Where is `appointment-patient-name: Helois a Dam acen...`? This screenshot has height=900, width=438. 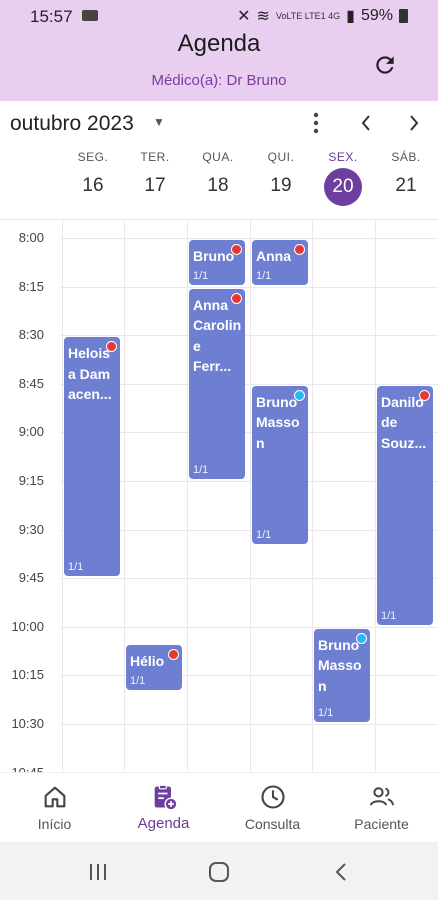 appointment-patient-name: Helois a Dam acen... is located at coordinates (90, 374).